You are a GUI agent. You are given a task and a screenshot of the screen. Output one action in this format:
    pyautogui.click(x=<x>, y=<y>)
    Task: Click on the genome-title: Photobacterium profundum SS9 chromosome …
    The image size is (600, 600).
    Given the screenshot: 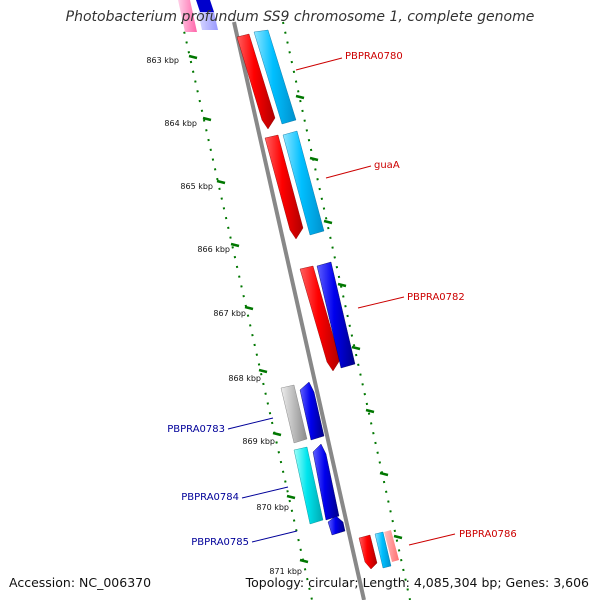 What is the action you would take?
    pyautogui.click(x=300, y=17)
    